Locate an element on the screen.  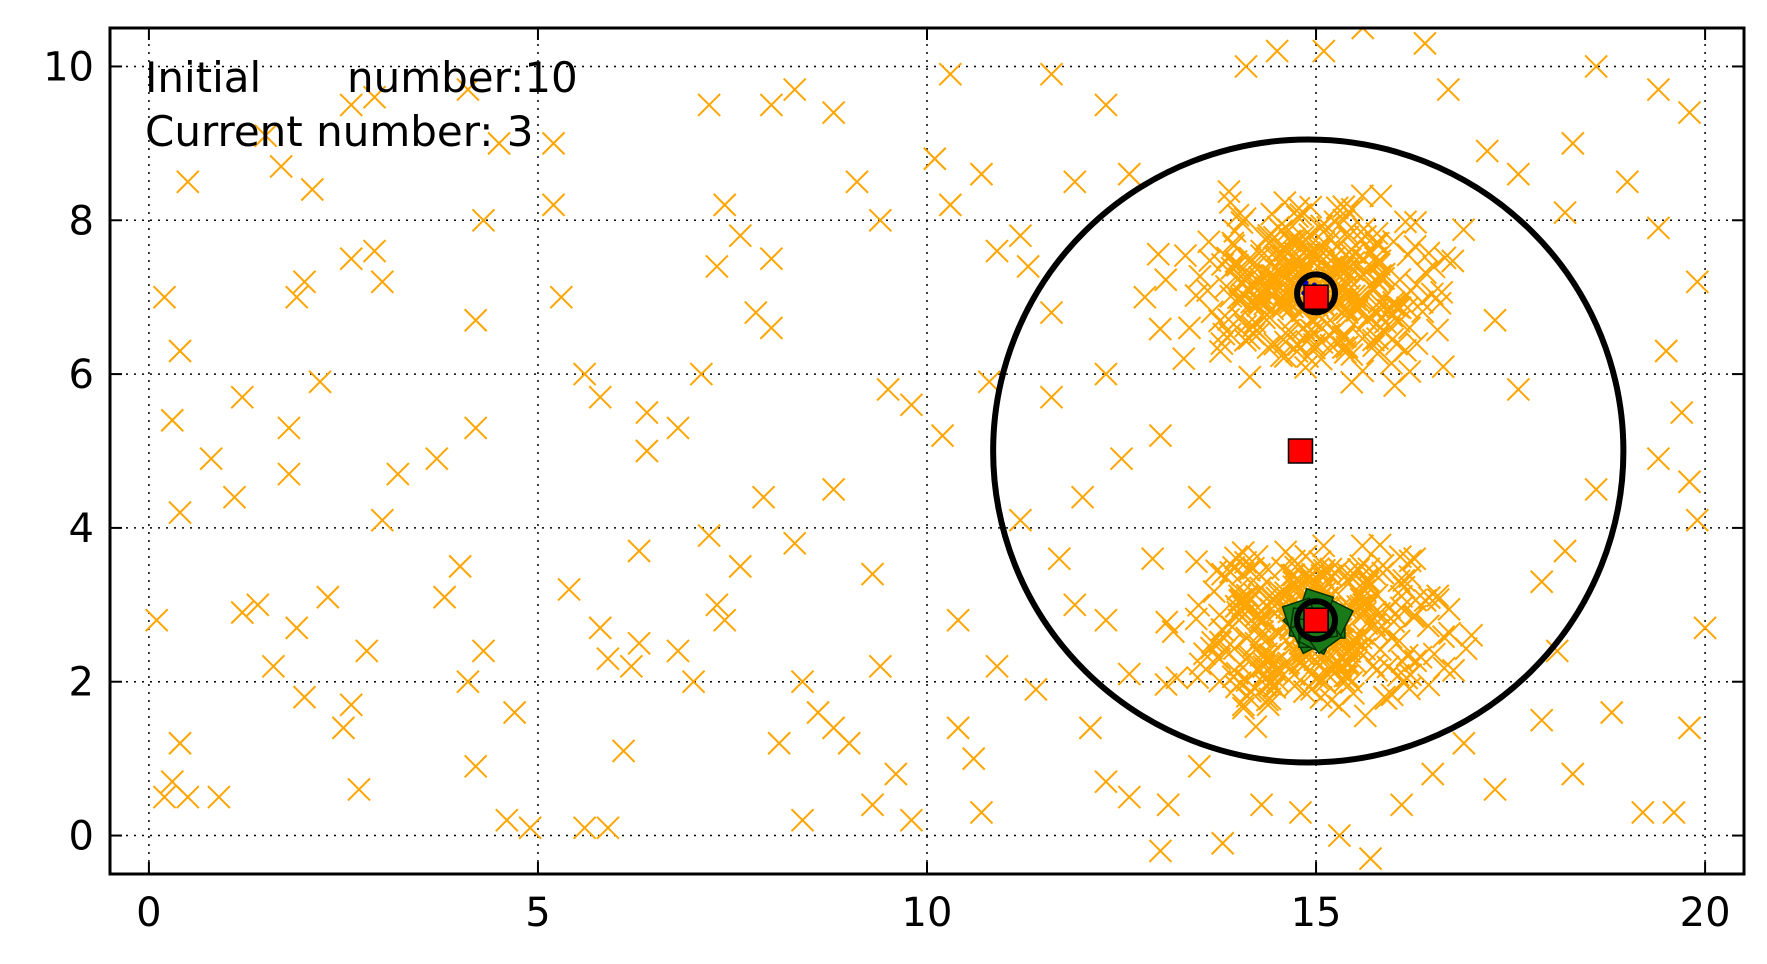
y-tick-label: 10 is located at coordinates (68, 67).